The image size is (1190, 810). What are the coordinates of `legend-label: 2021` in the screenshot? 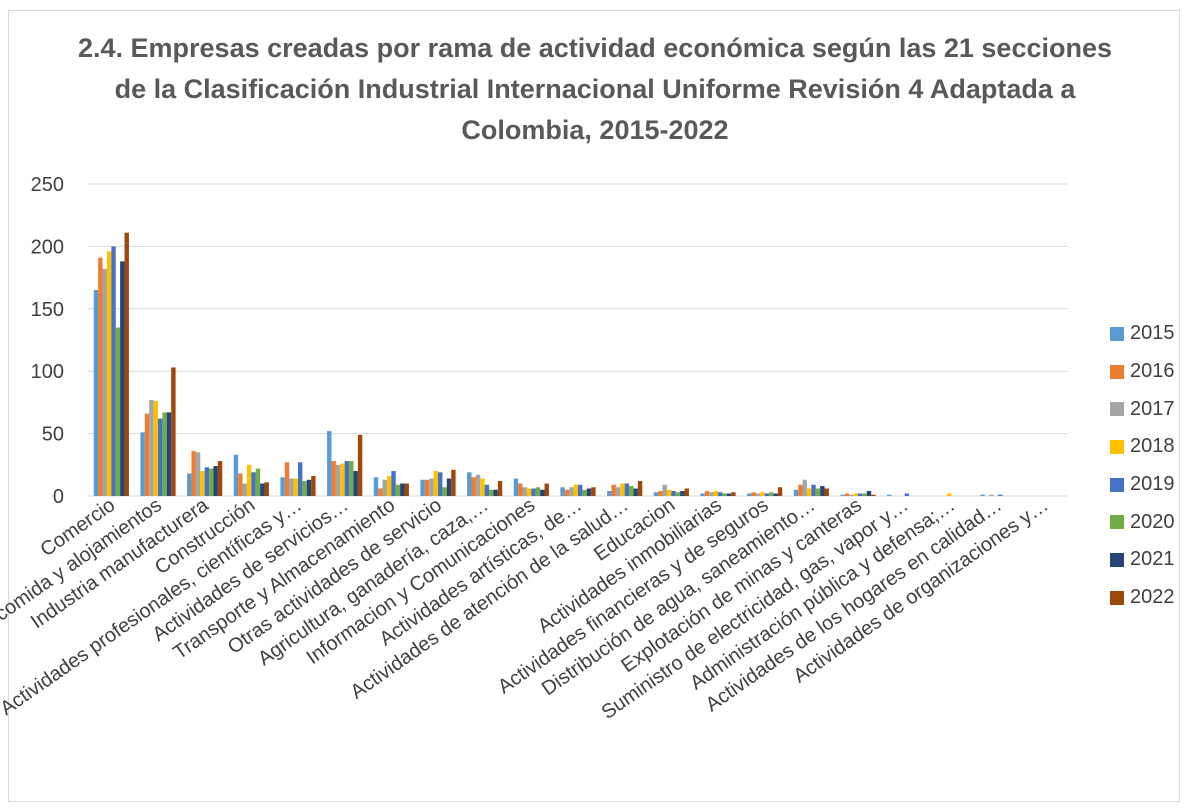 It's located at (1152, 559).